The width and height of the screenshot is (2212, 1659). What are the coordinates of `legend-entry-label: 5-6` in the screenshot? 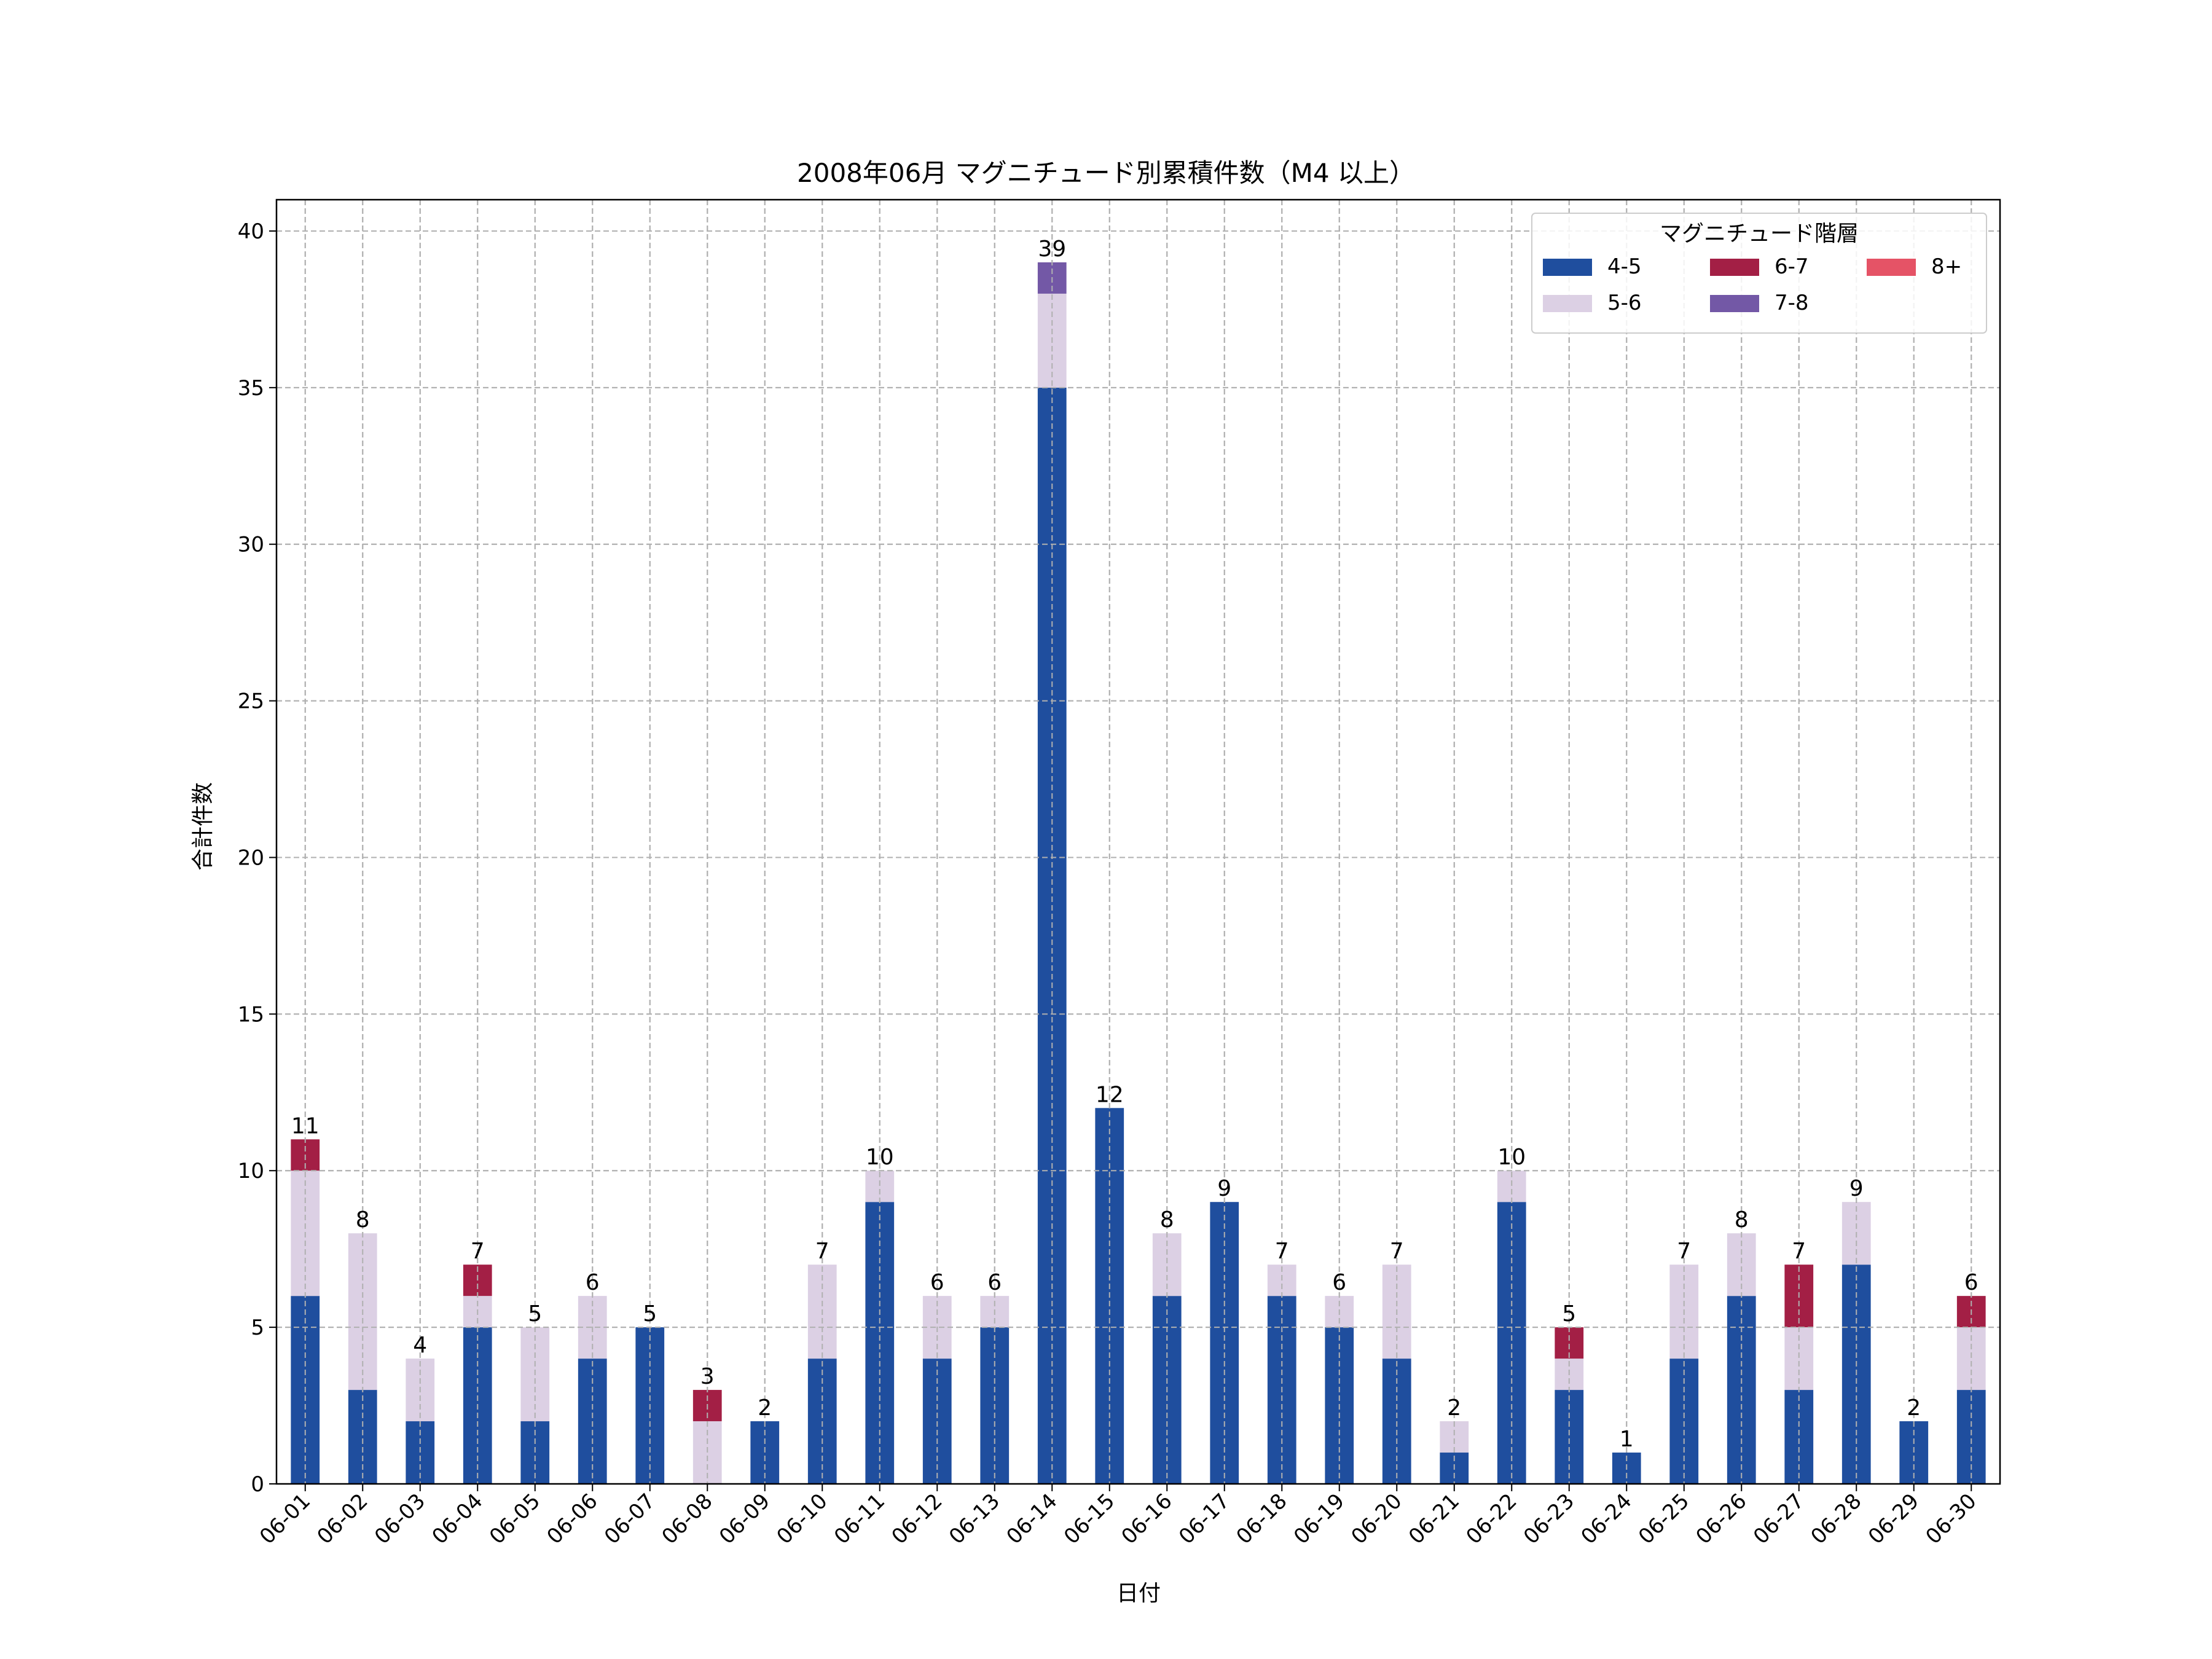 It's located at (1624, 303).